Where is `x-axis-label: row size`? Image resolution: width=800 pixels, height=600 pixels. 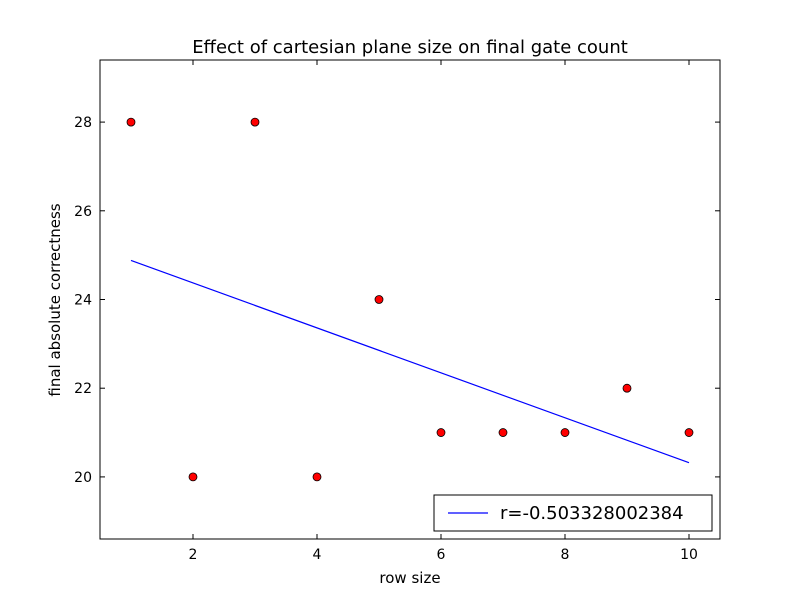
x-axis-label: row size is located at coordinates (409, 578).